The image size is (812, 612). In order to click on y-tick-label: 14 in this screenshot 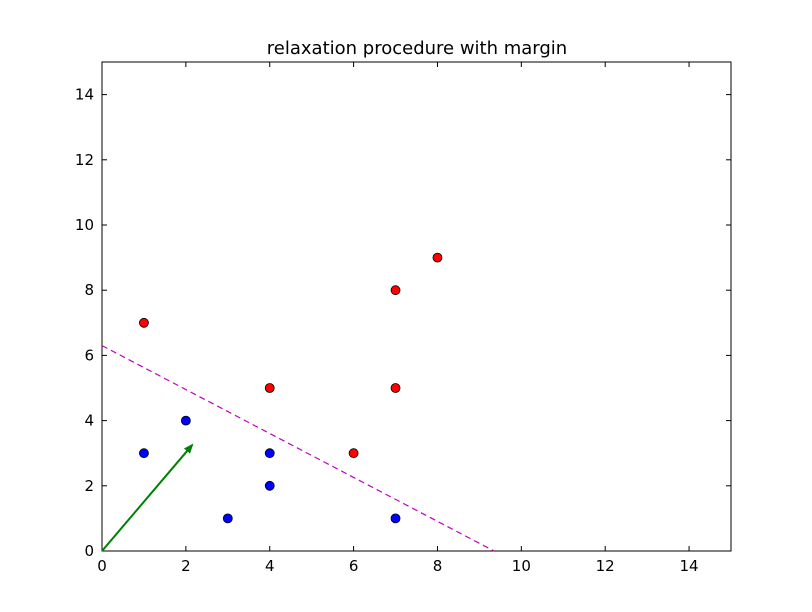, I will do `click(84, 95)`.